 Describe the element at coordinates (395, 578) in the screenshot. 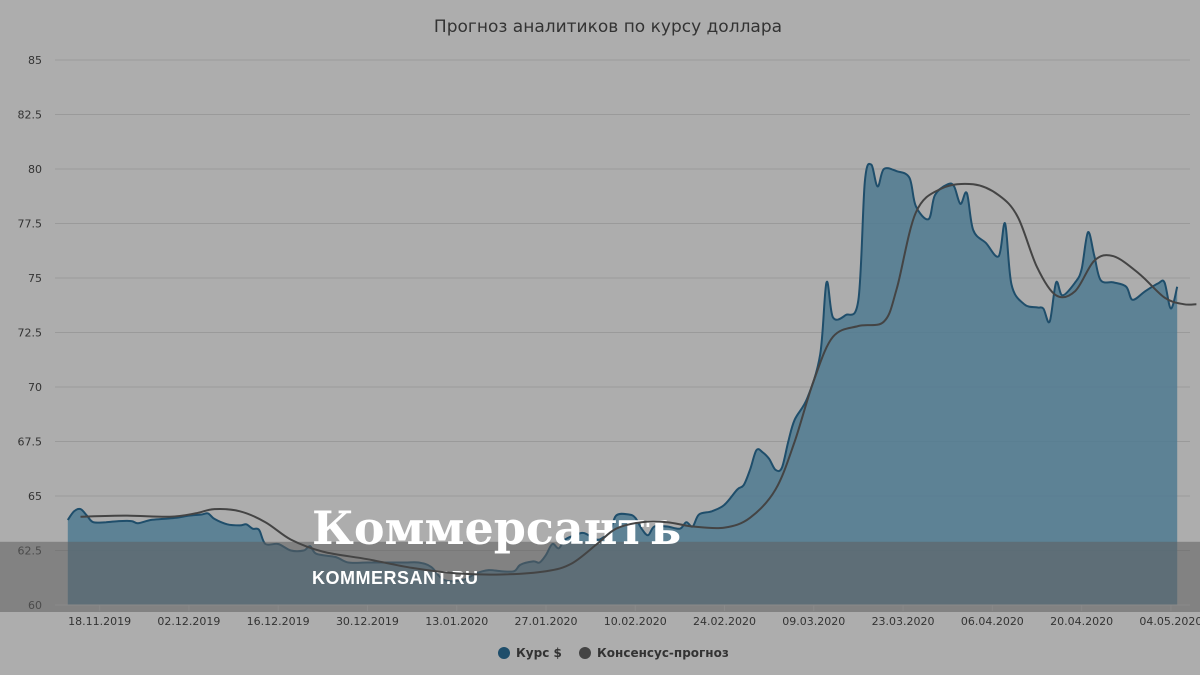

I see `watermark-site: KOMMERSANT.RU` at that location.